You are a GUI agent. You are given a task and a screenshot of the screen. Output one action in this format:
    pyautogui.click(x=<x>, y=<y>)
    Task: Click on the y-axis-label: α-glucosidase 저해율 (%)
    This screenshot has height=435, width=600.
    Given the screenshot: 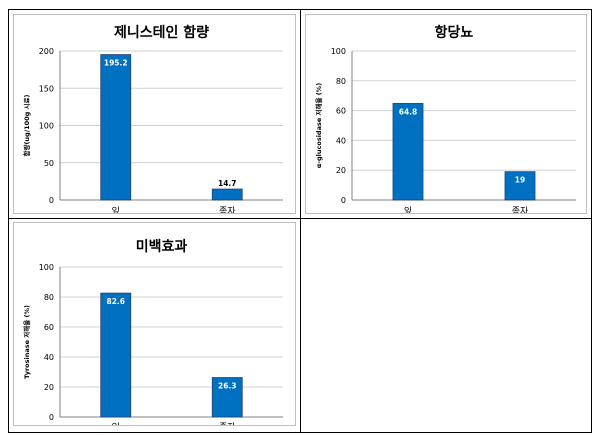 What is the action you would take?
    pyautogui.click(x=318, y=125)
    